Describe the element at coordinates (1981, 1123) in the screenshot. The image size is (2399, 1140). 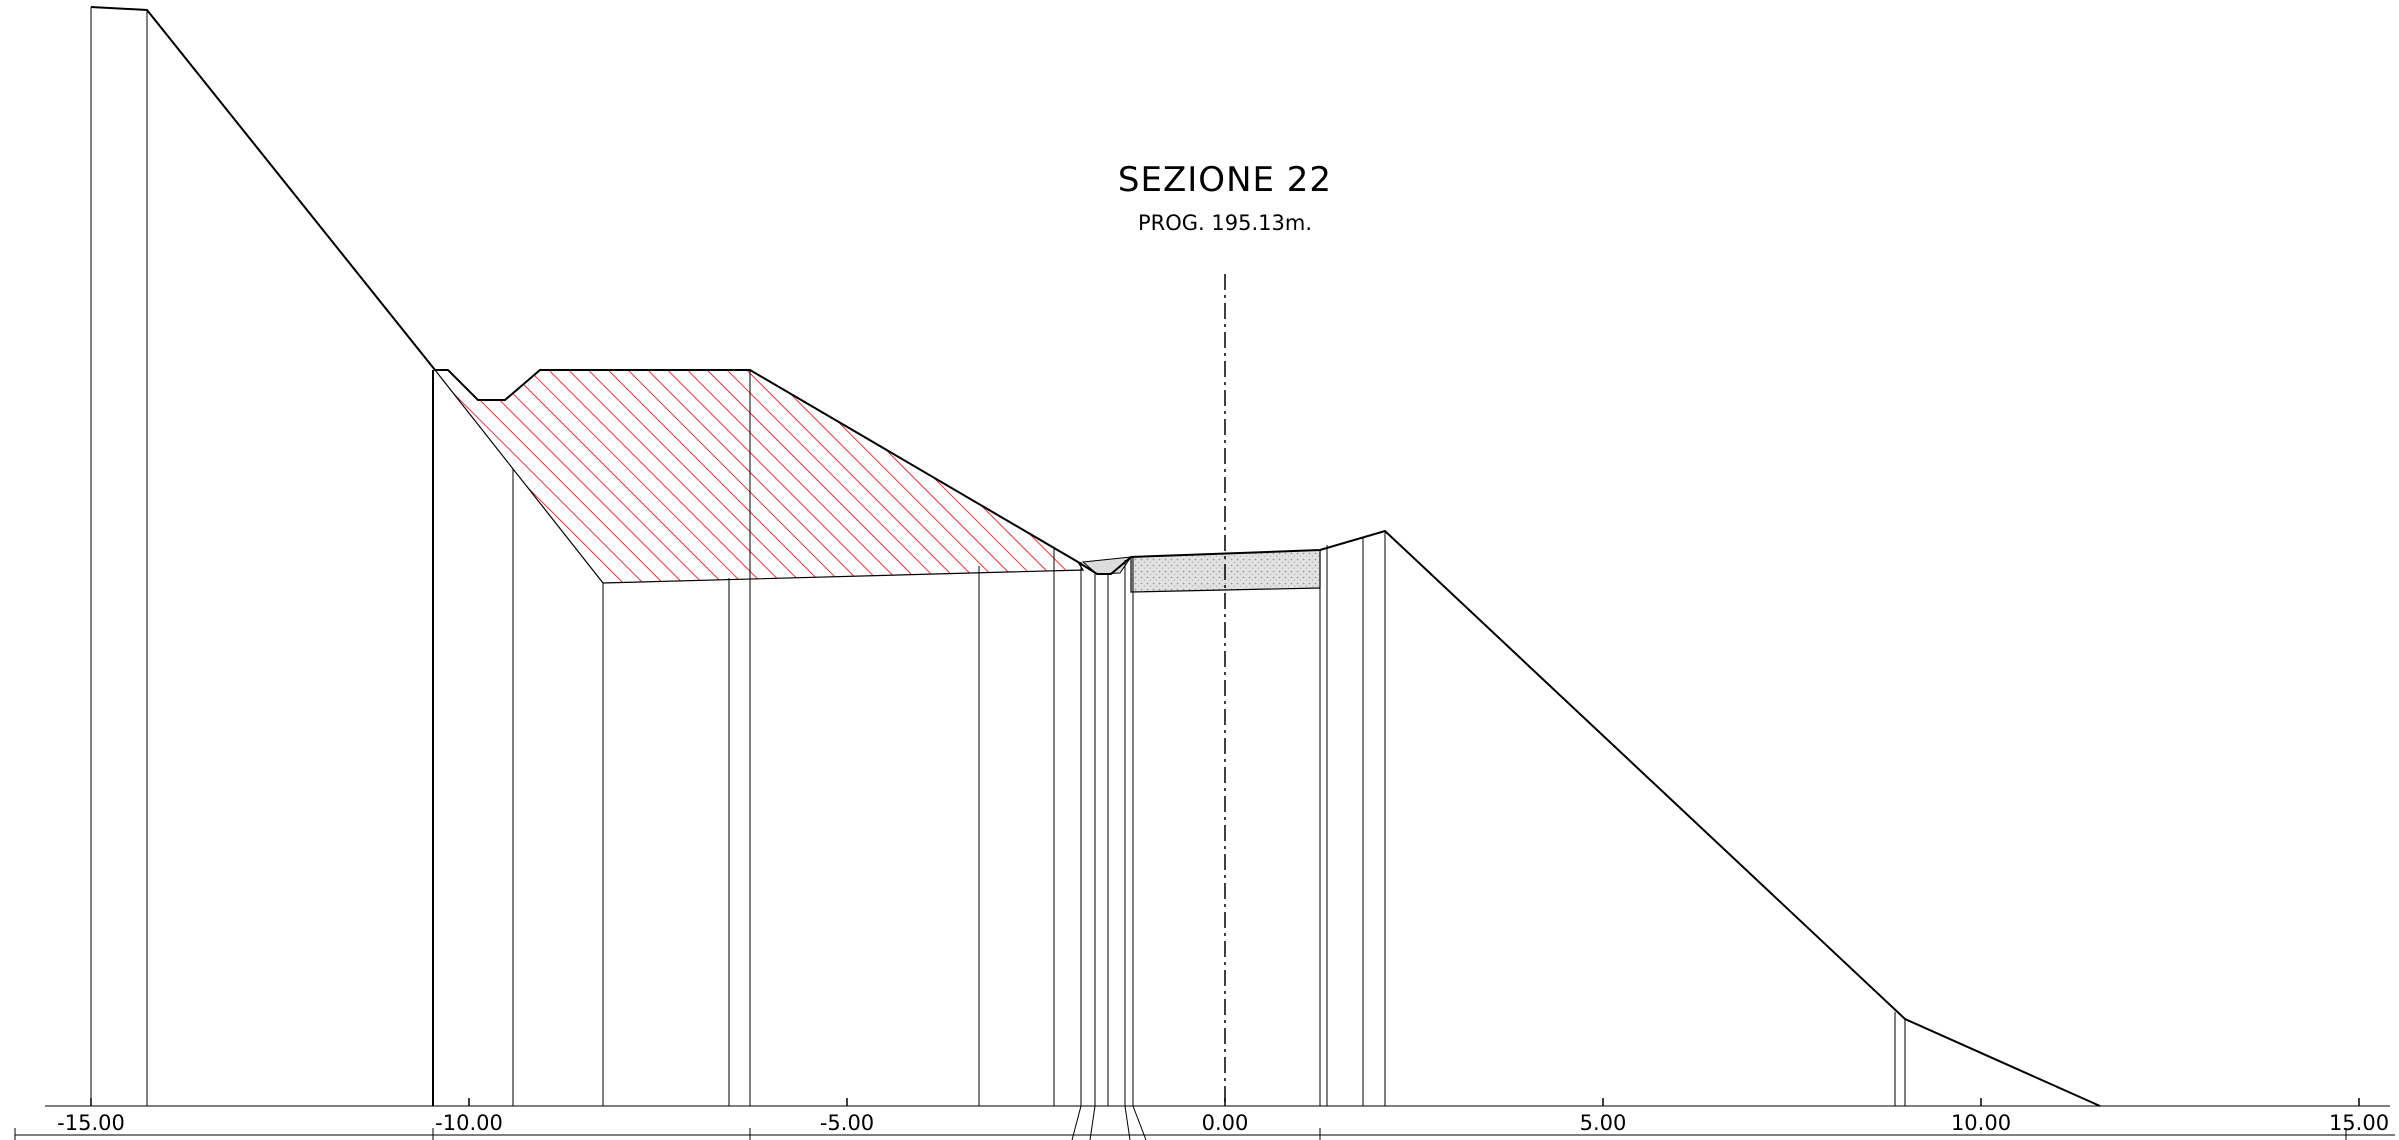
I see `axis-tick-label: 10.00` at that location.